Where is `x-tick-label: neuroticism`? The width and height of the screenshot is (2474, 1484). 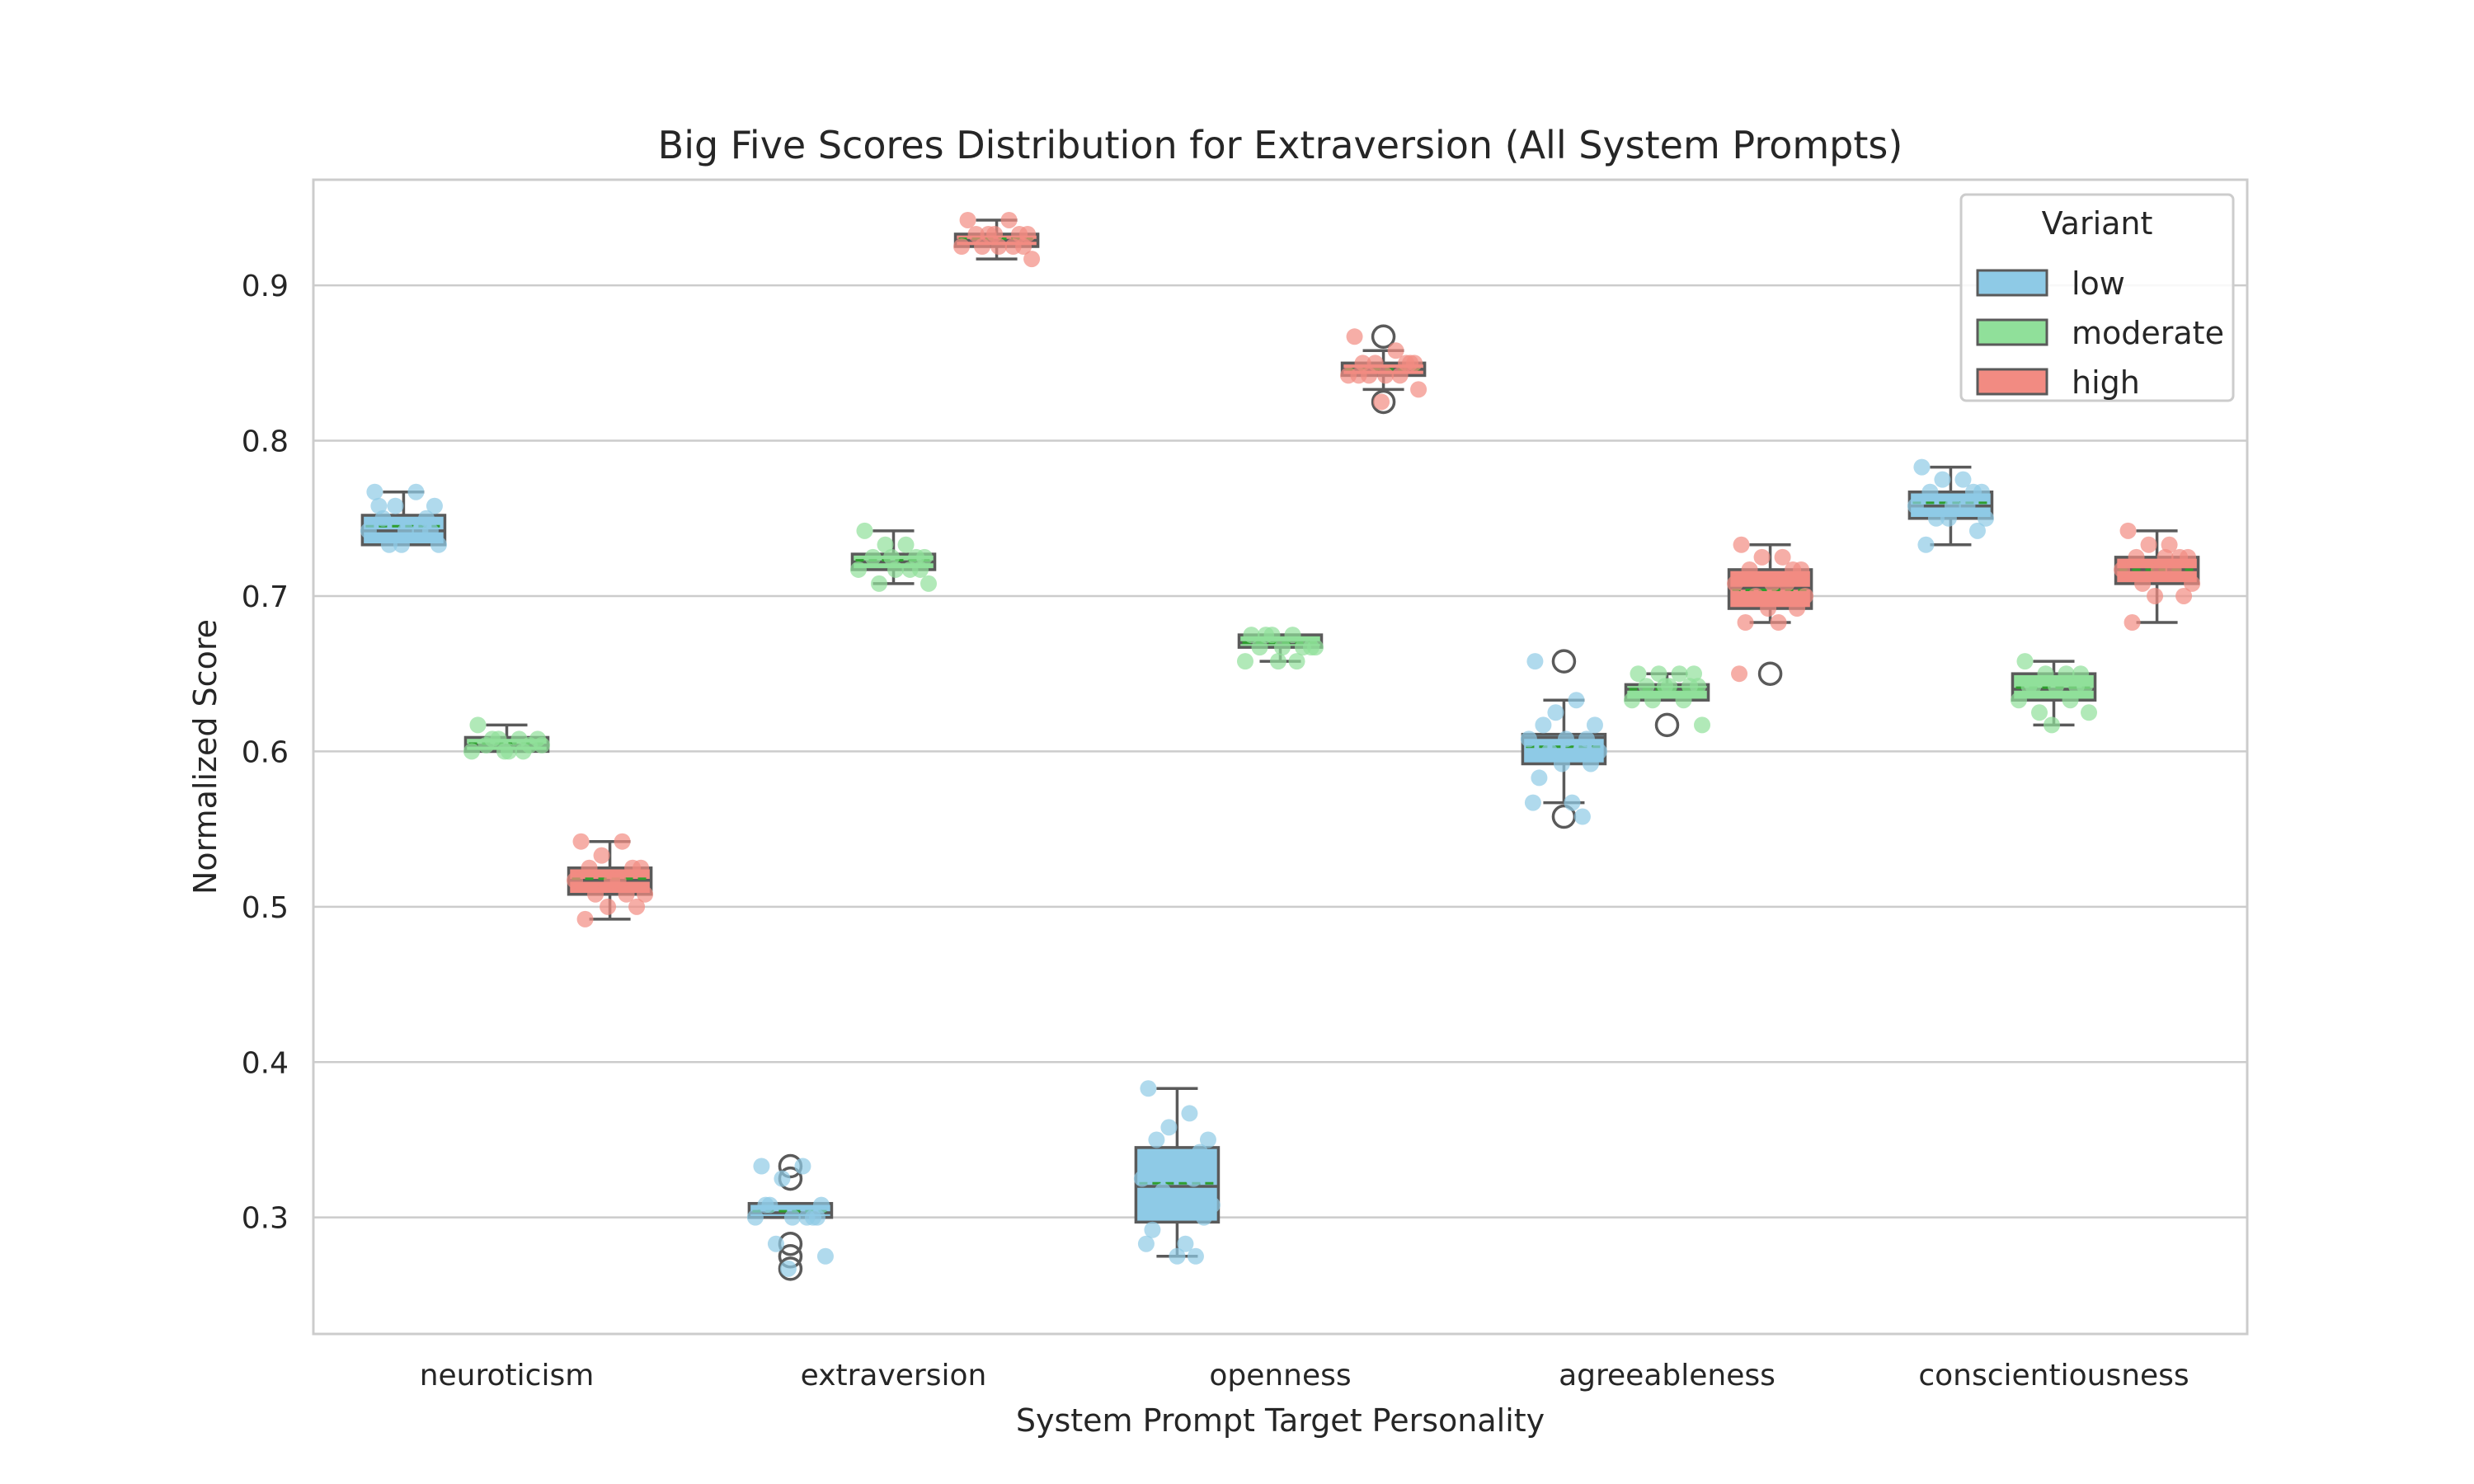 x-tick-label: neuroticism is located at coordinates (507, 1375).